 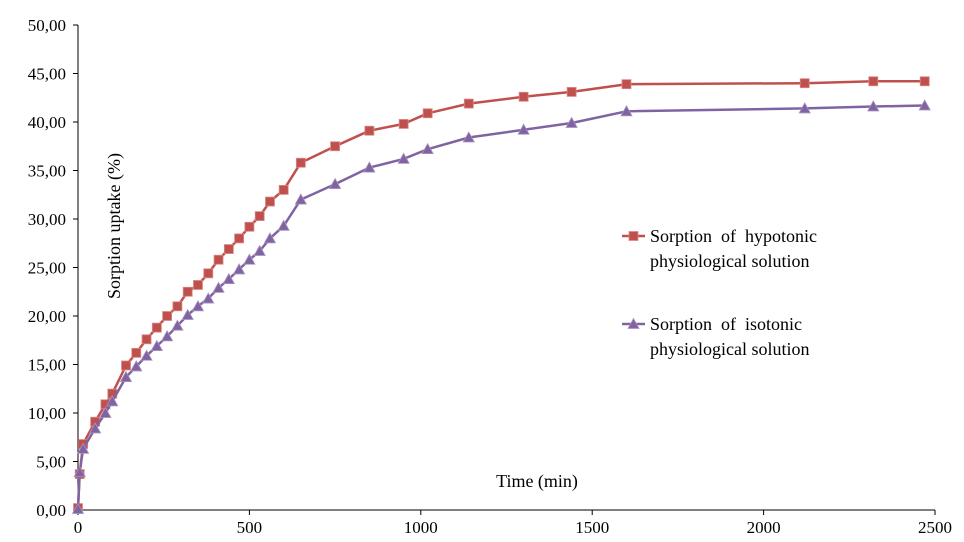 I want to click on x-tick-label: 2000, so click(x=764, y=527).